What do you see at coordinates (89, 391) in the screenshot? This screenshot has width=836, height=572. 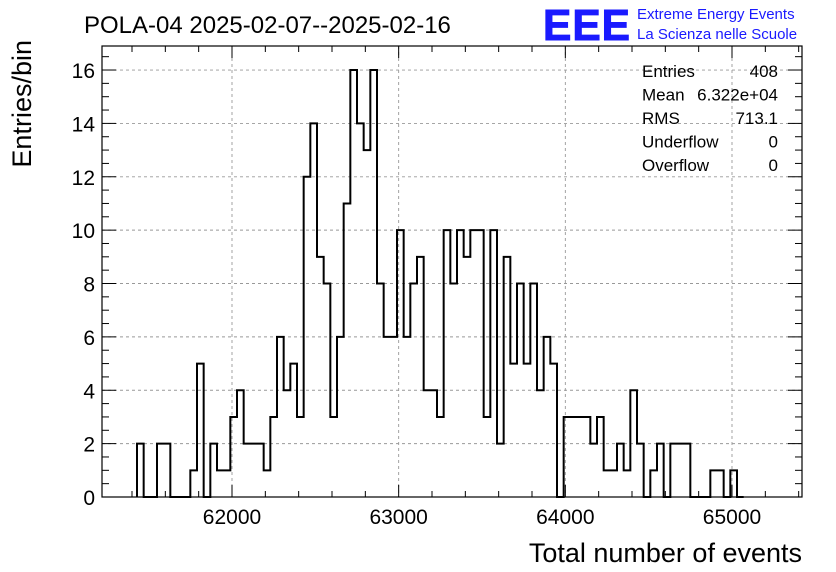 I see `y-tick-label: 4` at bounding box center [89, 391].